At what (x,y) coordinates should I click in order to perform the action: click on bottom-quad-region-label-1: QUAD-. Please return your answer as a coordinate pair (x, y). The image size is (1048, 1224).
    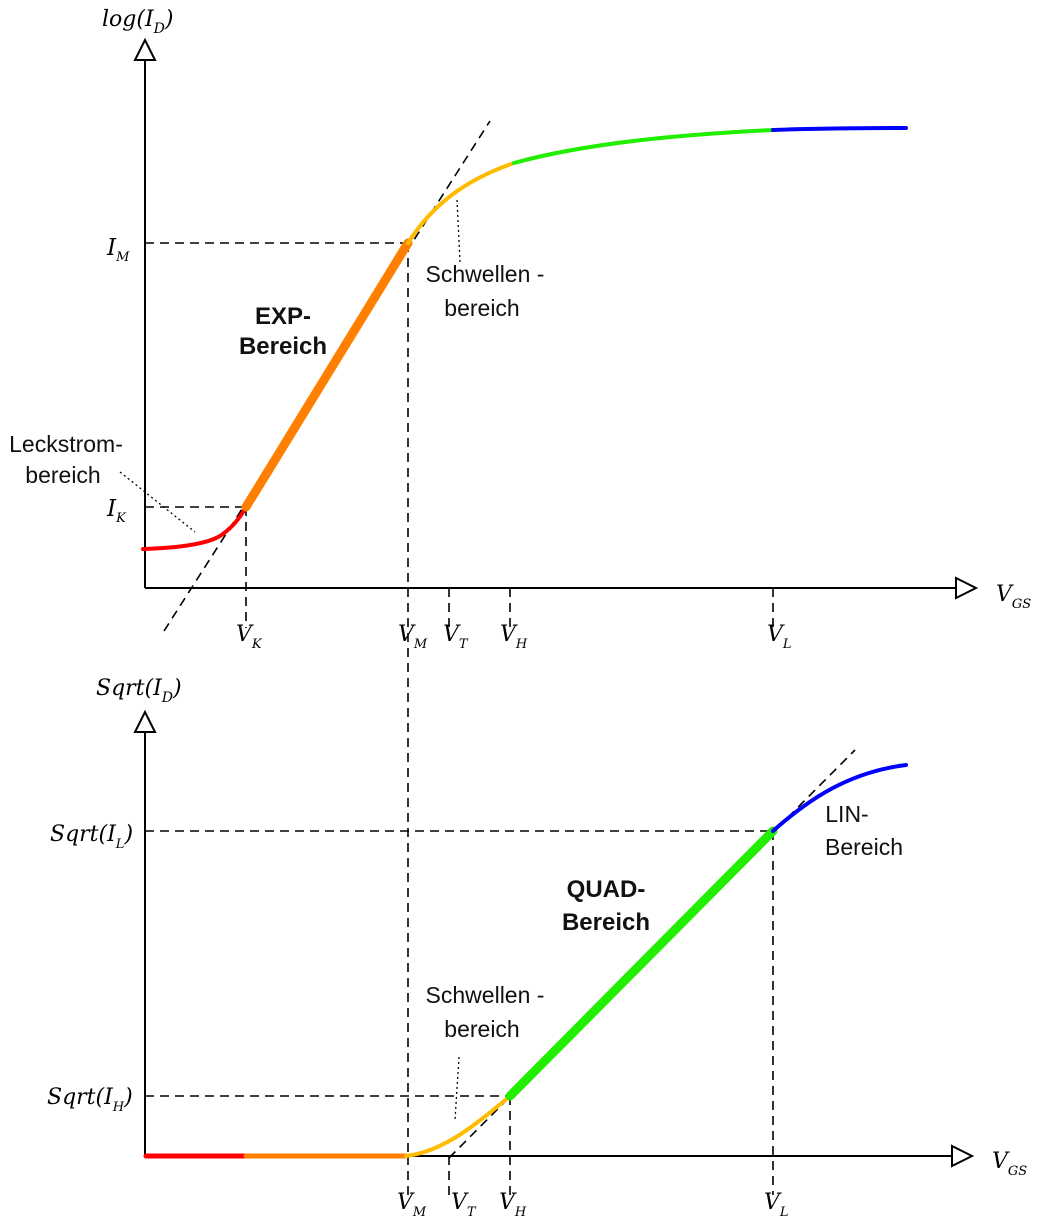
    Looking at the image, I should click on (606, 889).